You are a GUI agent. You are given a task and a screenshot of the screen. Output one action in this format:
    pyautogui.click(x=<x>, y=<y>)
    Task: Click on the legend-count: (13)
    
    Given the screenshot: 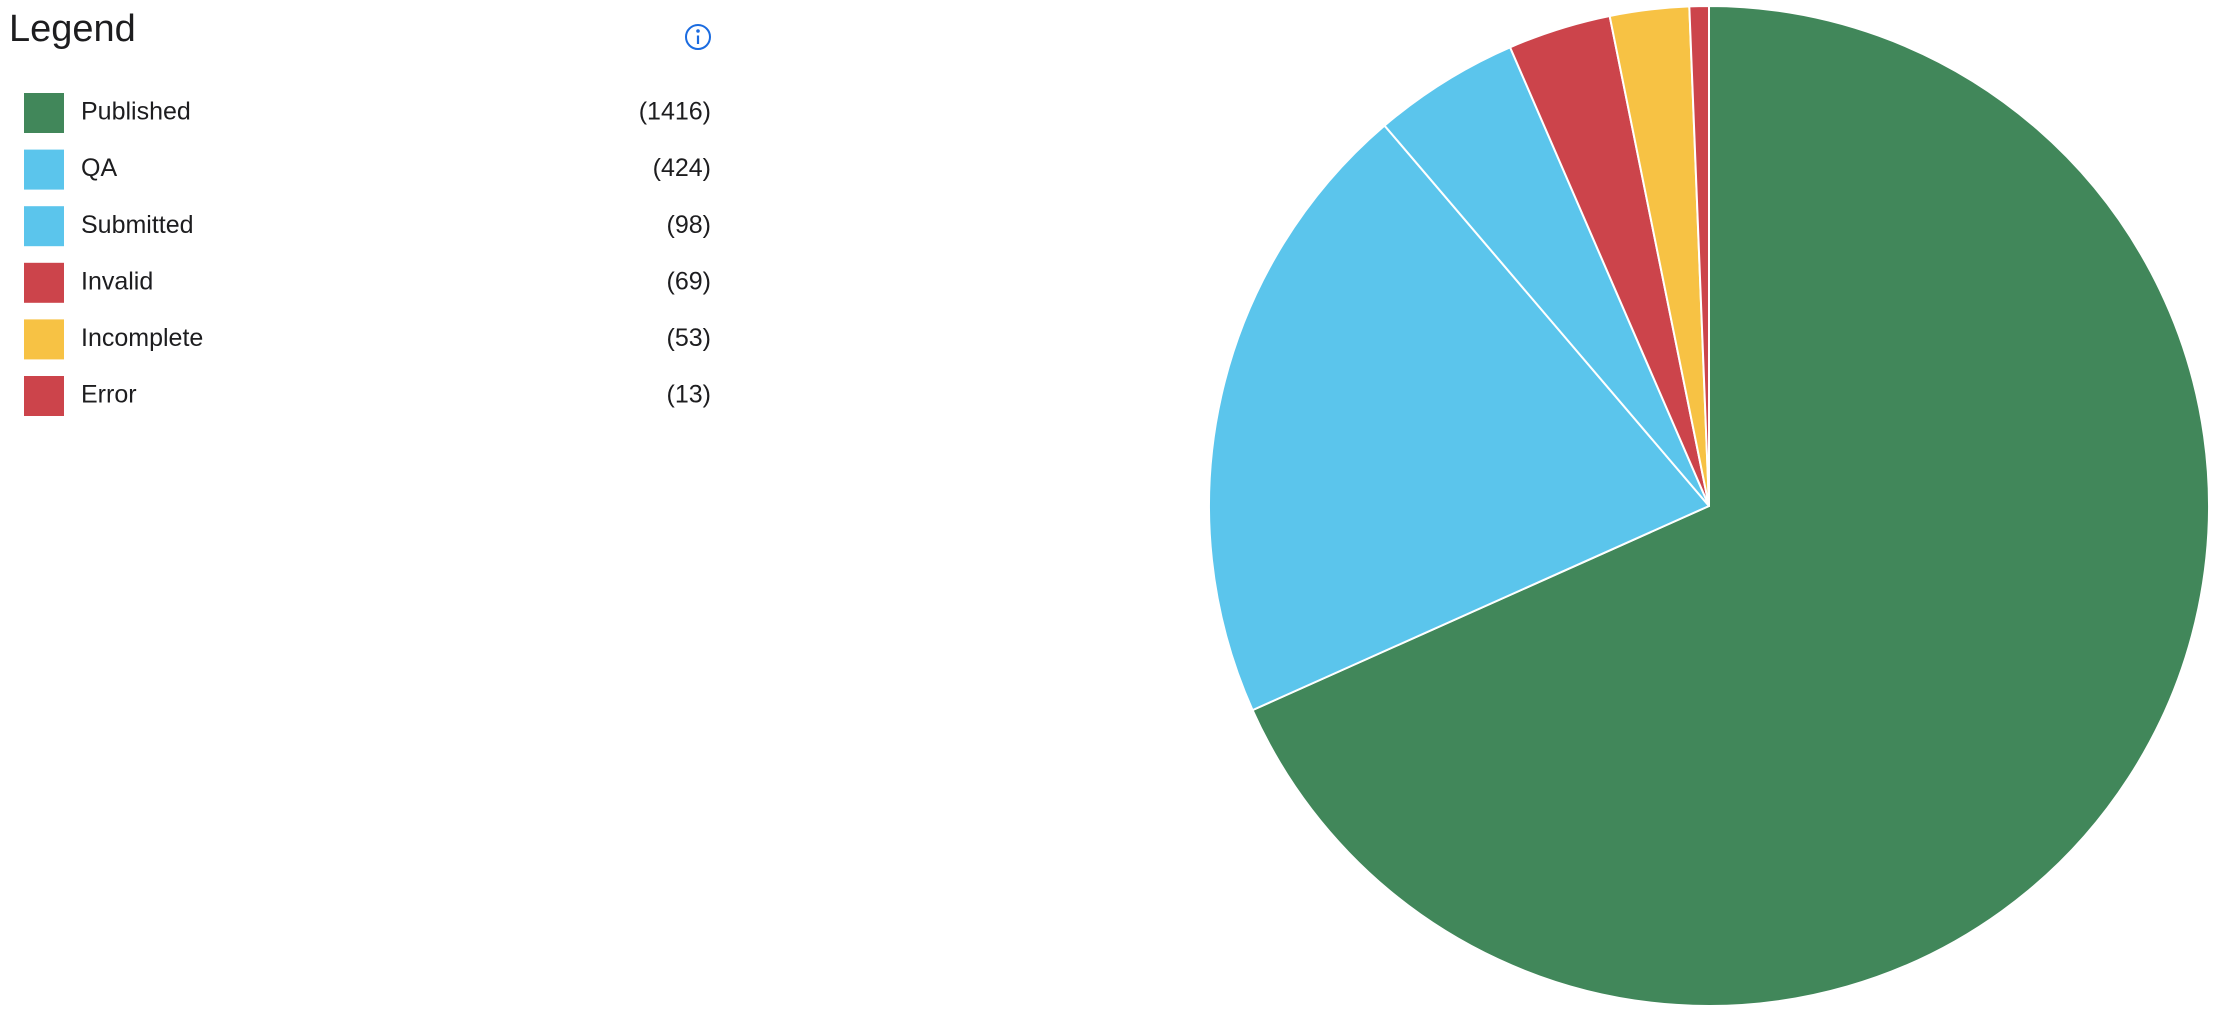 What is the action you would take?
    pyautogui.click(x=689, y=395)
    